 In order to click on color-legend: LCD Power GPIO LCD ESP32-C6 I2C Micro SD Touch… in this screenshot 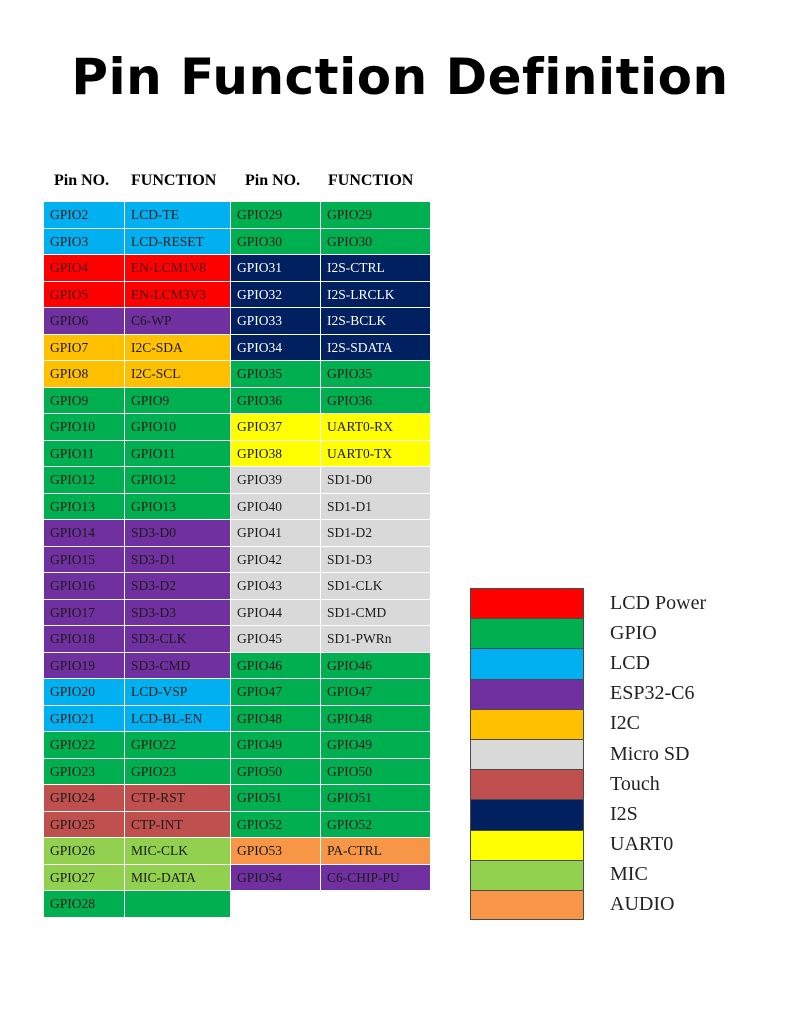, I will do `click(588, 754)`.